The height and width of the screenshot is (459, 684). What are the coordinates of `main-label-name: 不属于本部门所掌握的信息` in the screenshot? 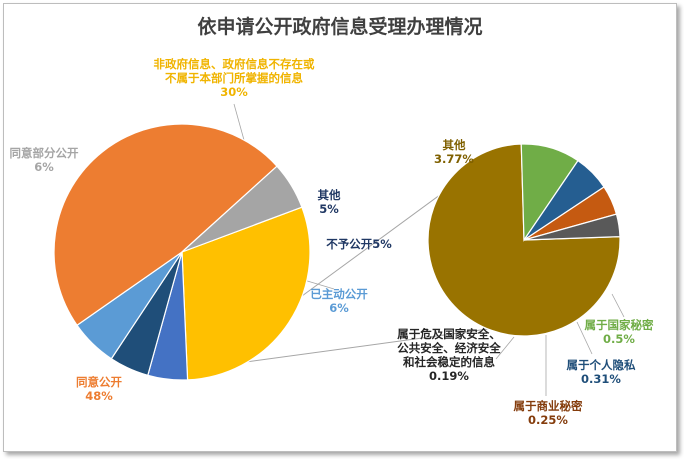 It's located at (234, 78).